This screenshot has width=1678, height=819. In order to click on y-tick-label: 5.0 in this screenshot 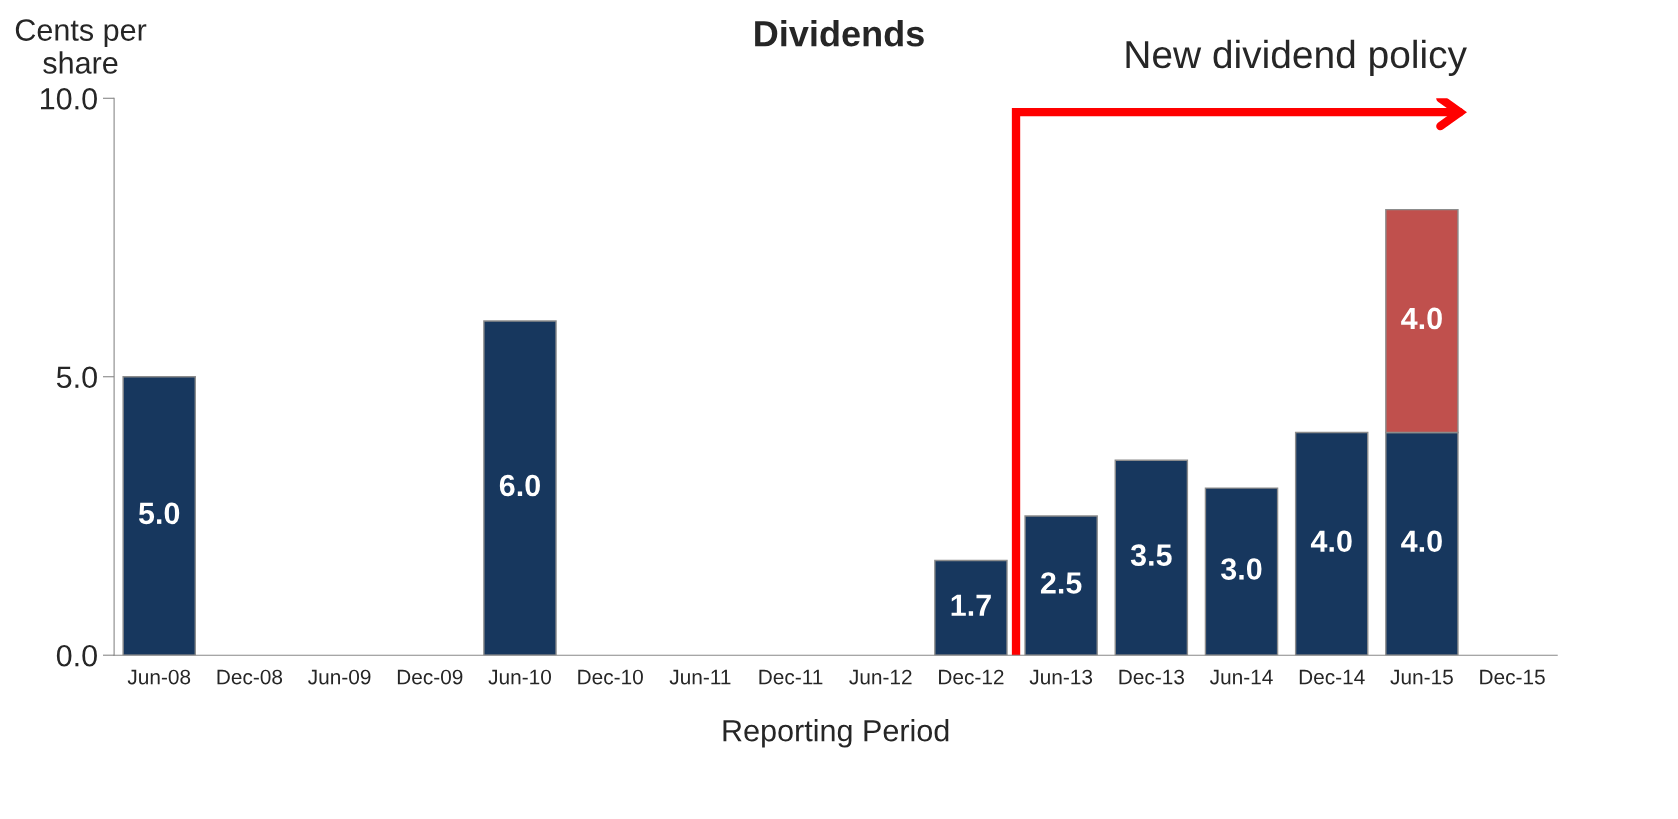, I will do `click(76, 377)`.